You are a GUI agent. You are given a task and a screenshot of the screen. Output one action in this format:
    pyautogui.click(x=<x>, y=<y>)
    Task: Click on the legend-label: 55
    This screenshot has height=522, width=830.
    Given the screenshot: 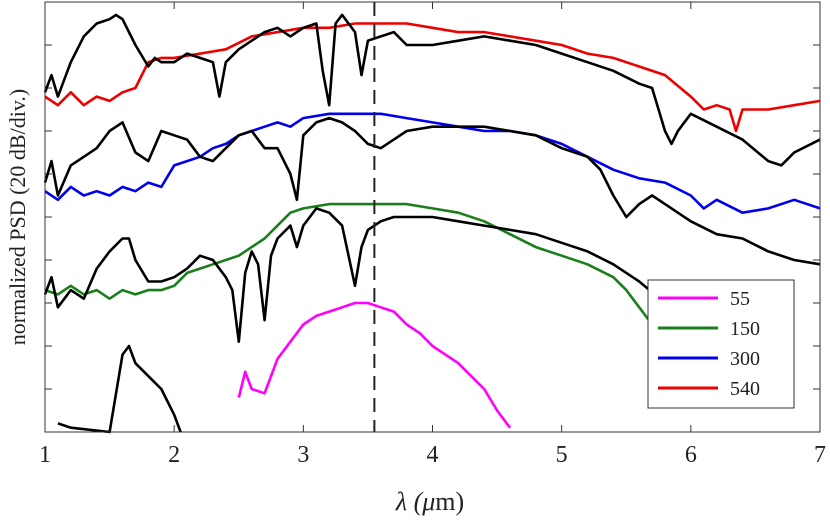 What is the action you would take?
    pyautogui.click(x=740, y=299)
    